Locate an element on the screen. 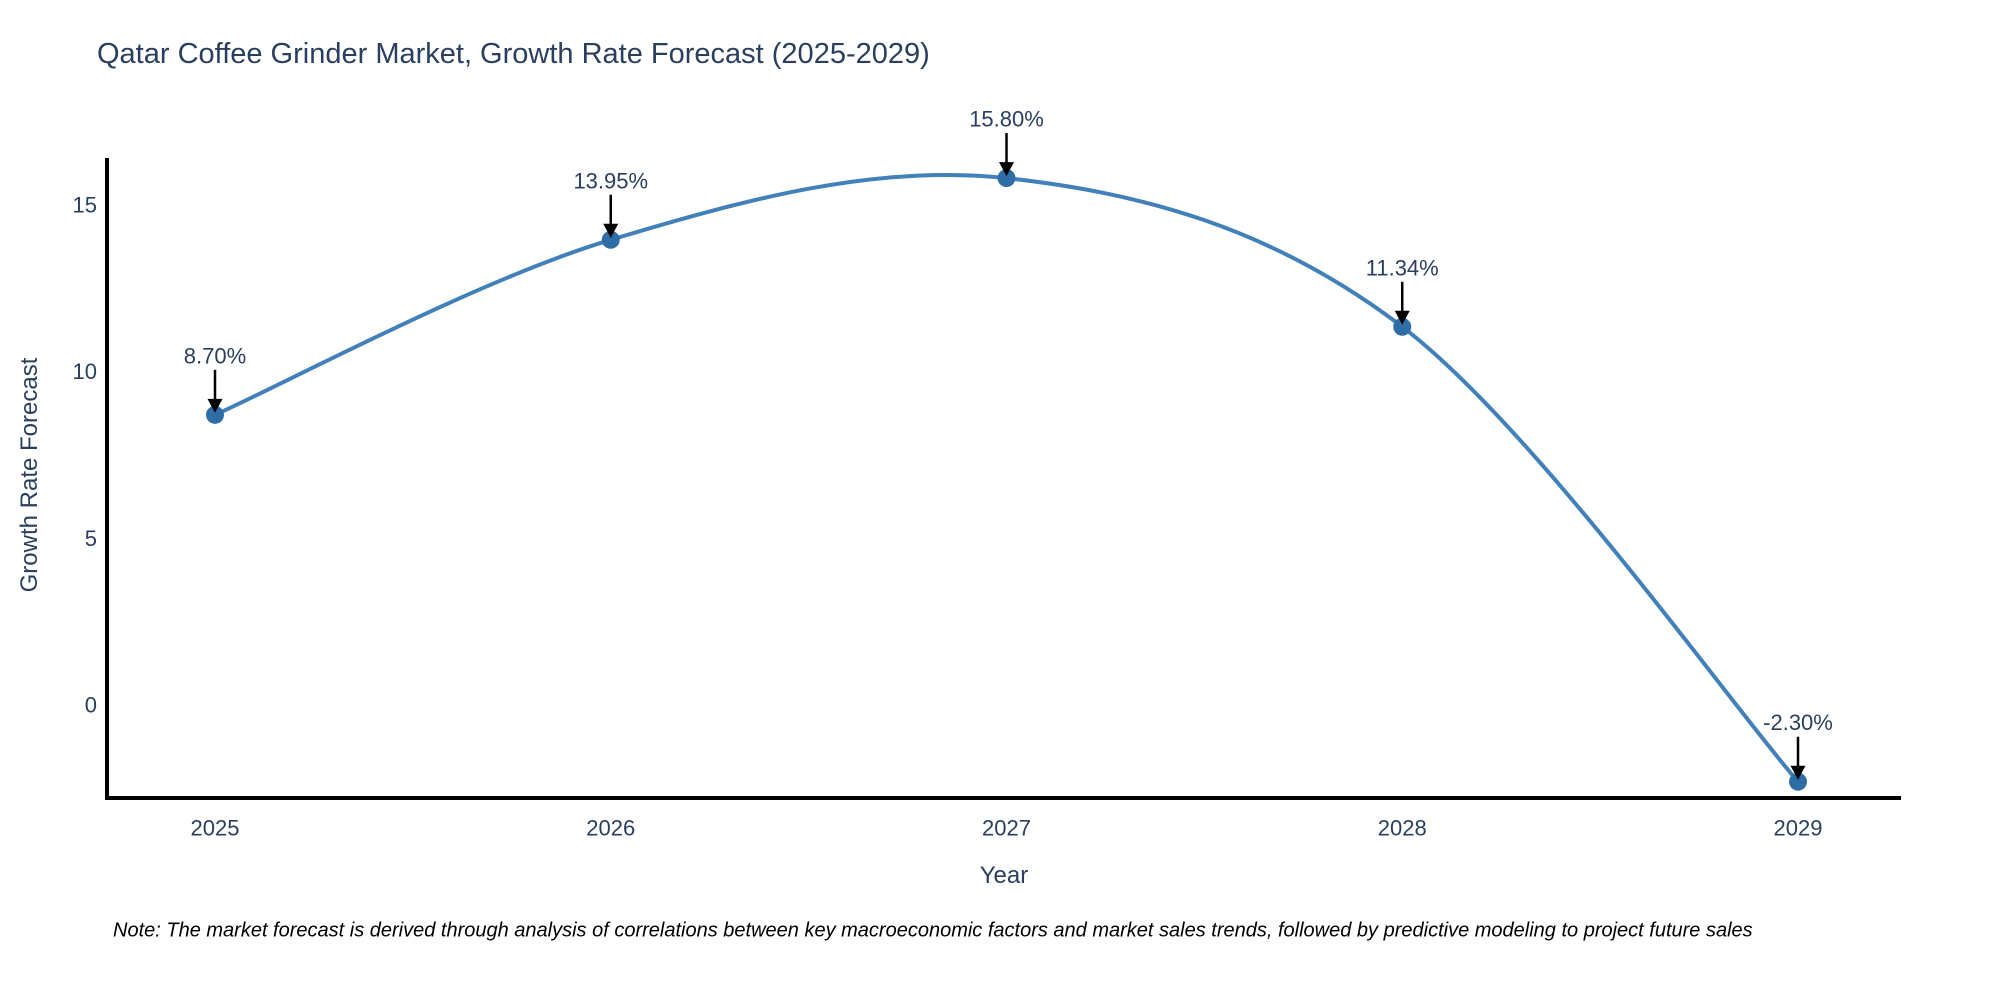 The image size is (2000, 1000). y-tick-label: 10 is located at coordinates (85, 371).